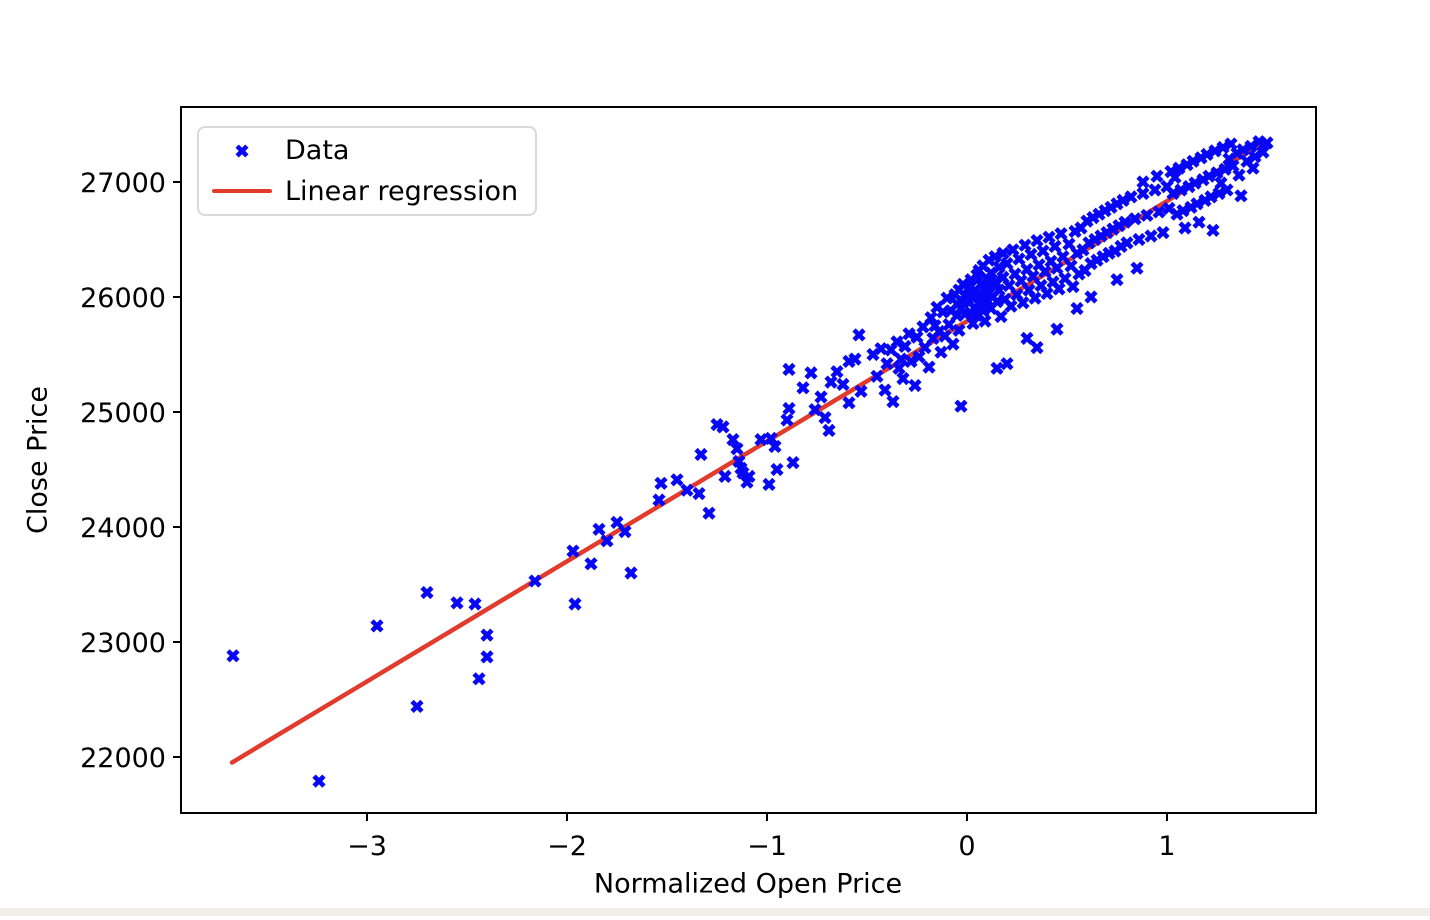  What do you see at coordinates (38, 460) in the screenshot?
I see `y-axis-label: Close Price` at bounding box center [38, 460].